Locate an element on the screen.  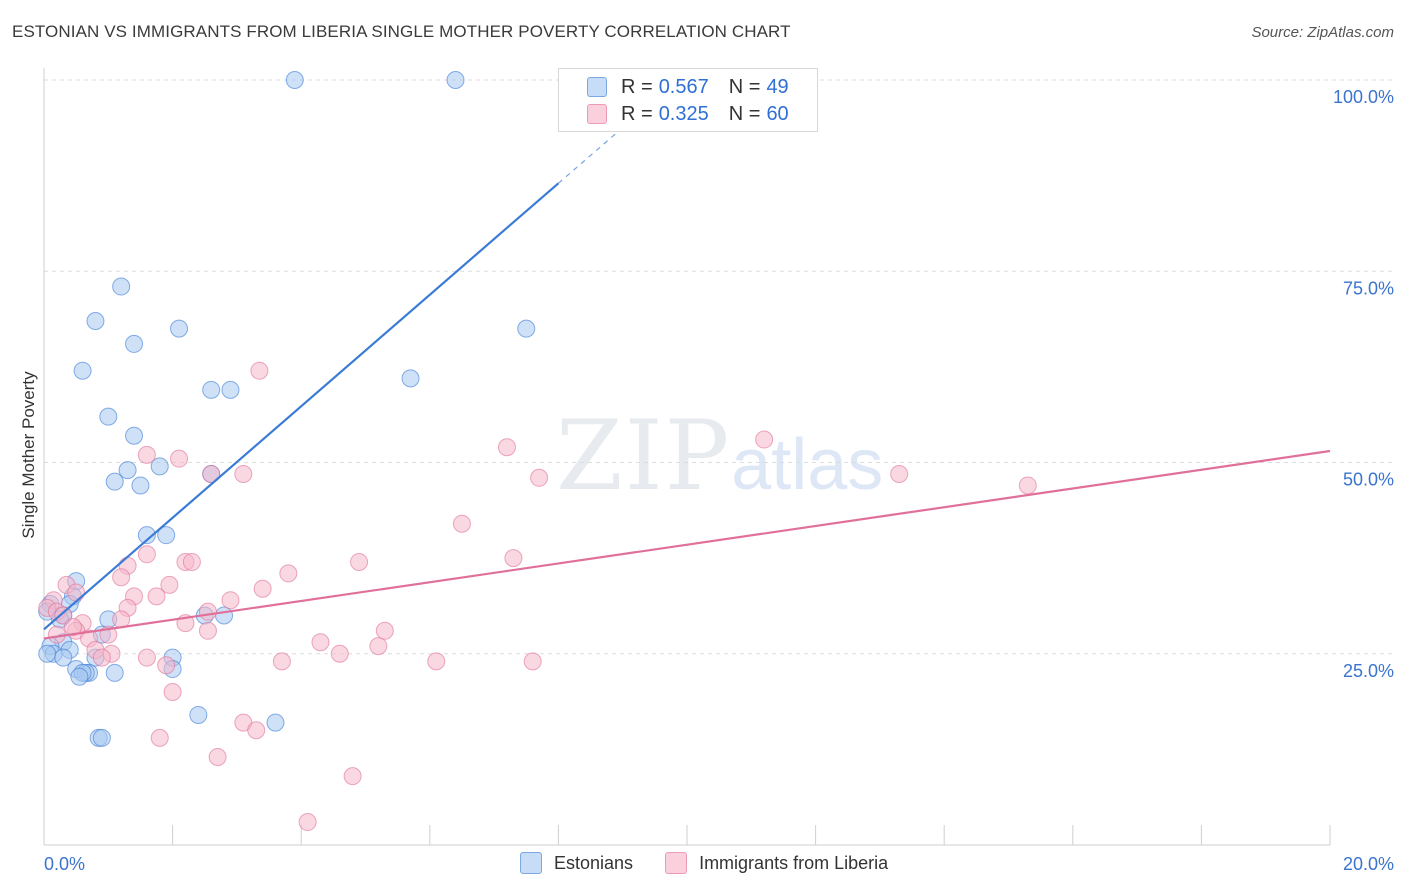
x-tick-label: 0.0% is located at coordinates (64, 864).